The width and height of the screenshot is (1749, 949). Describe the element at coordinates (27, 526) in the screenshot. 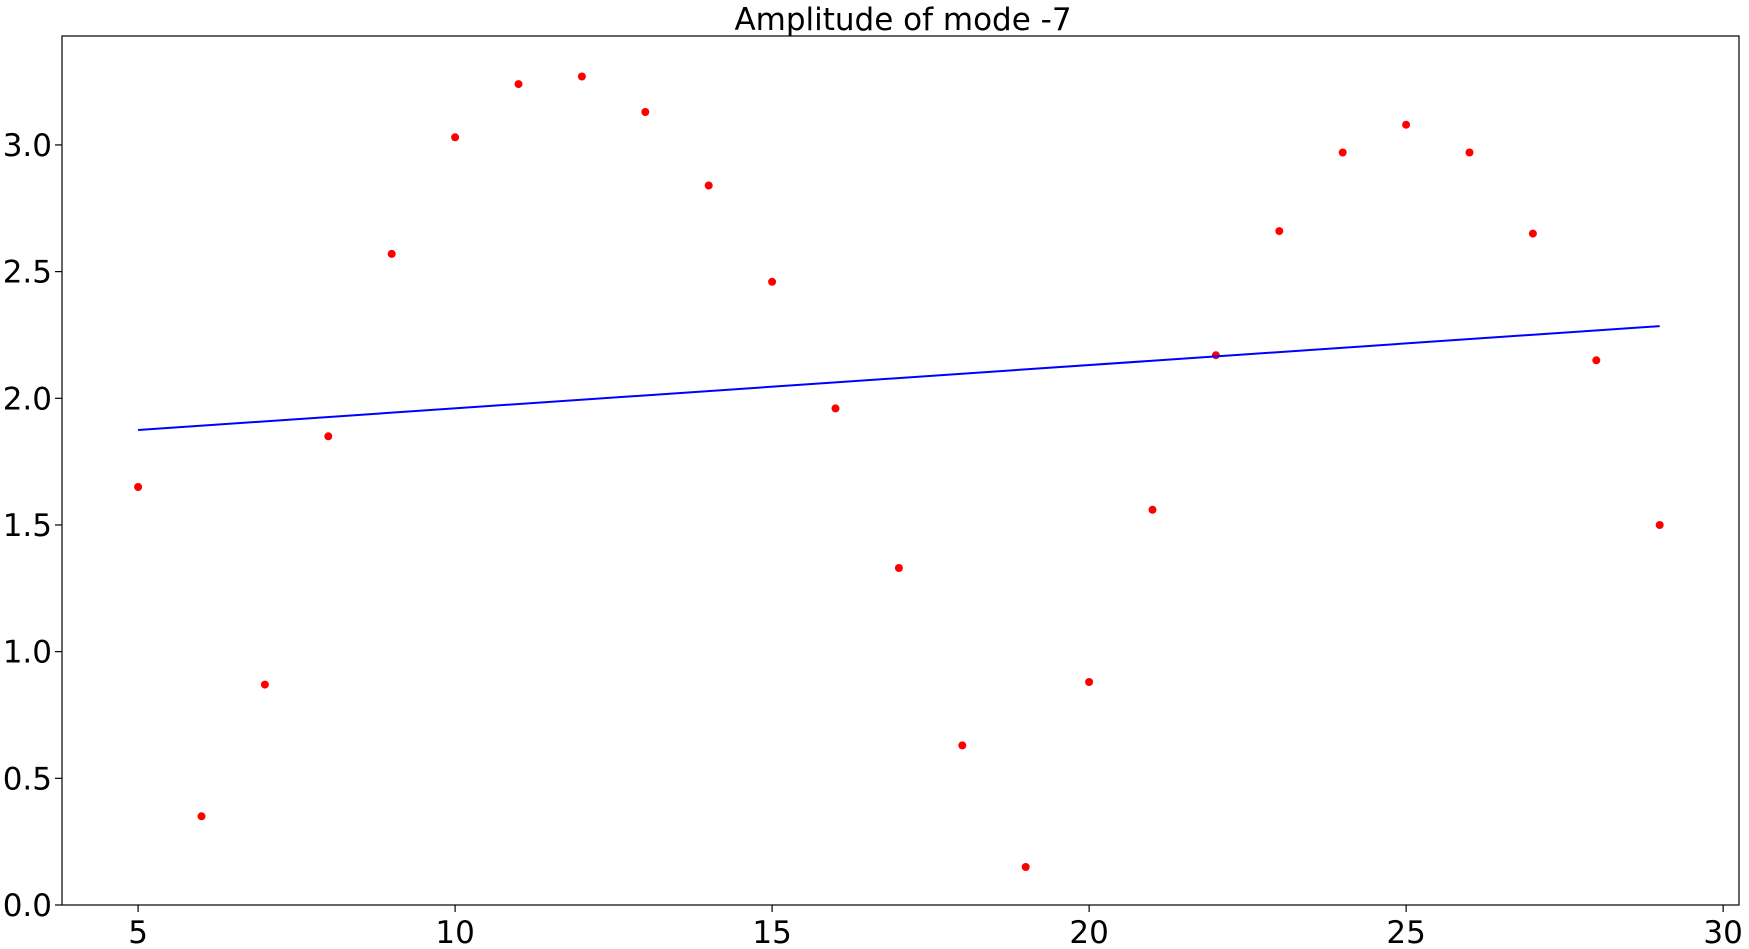

I see `y-tick-label: 1.5` at that location.